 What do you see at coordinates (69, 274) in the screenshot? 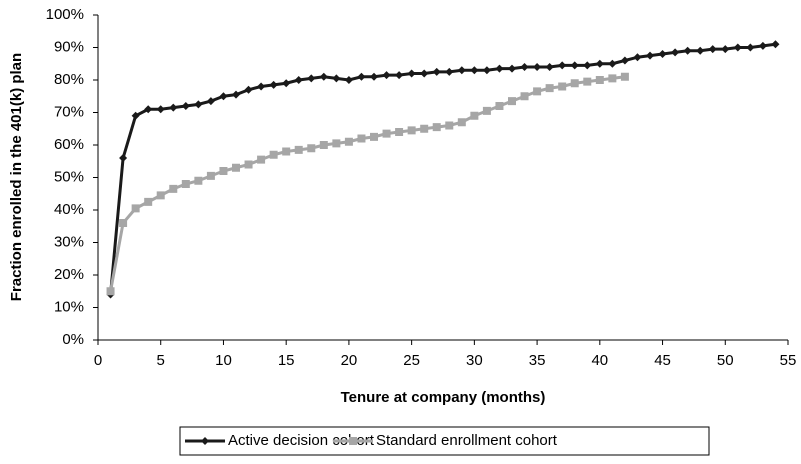
I see `y-tick-label: 20%` at bounding box center [69, 274].